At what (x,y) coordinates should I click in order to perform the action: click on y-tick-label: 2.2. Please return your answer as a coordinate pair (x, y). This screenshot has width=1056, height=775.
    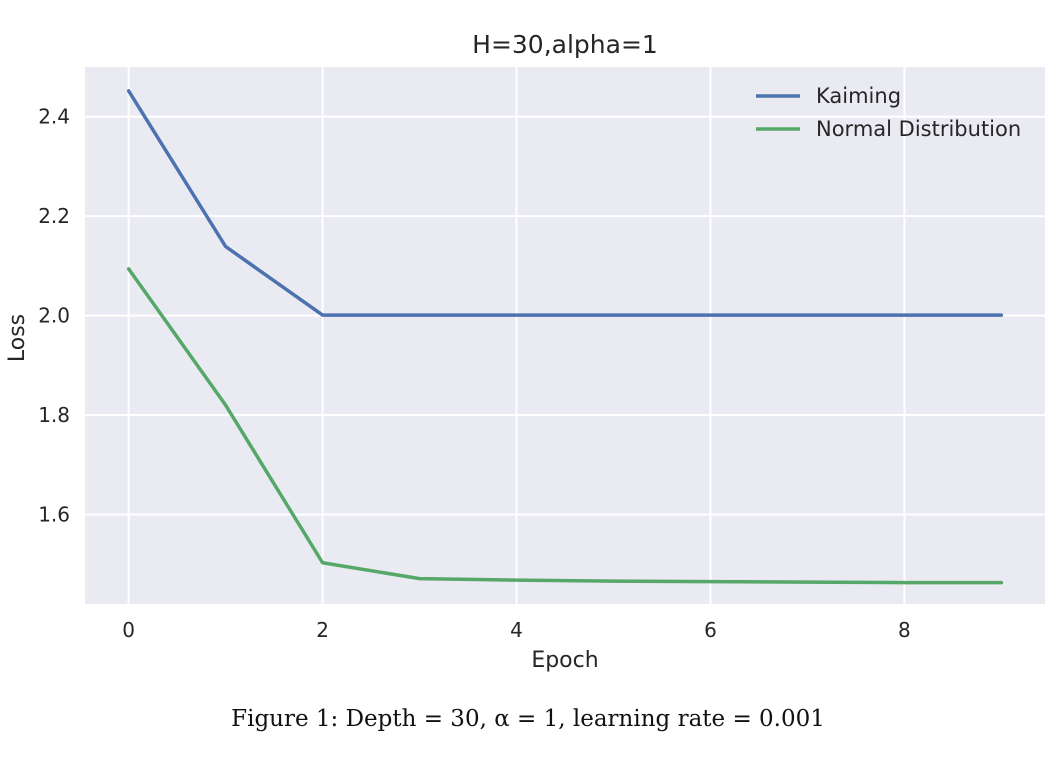
    Looking at the image, I should click on (54, 216).